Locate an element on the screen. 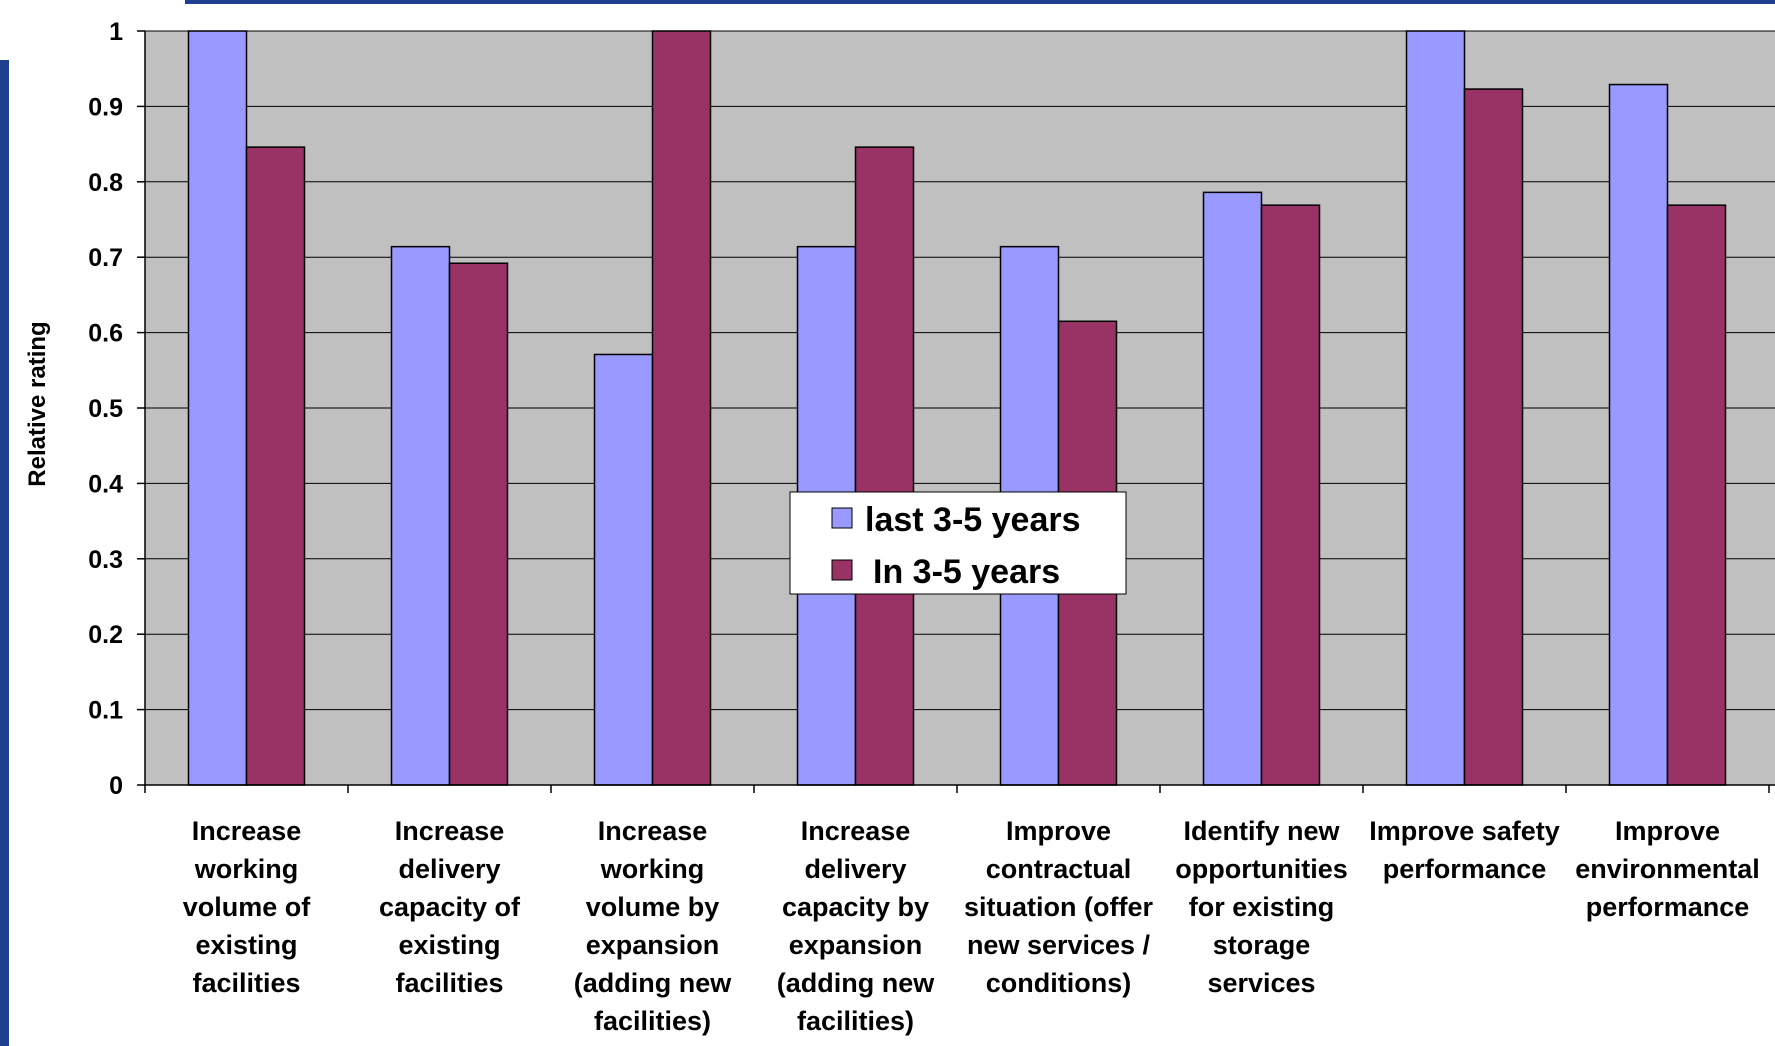 The height and width of the screenshot is (1046, 1775). legend-swatch-last is located at coordinates (842, 518).